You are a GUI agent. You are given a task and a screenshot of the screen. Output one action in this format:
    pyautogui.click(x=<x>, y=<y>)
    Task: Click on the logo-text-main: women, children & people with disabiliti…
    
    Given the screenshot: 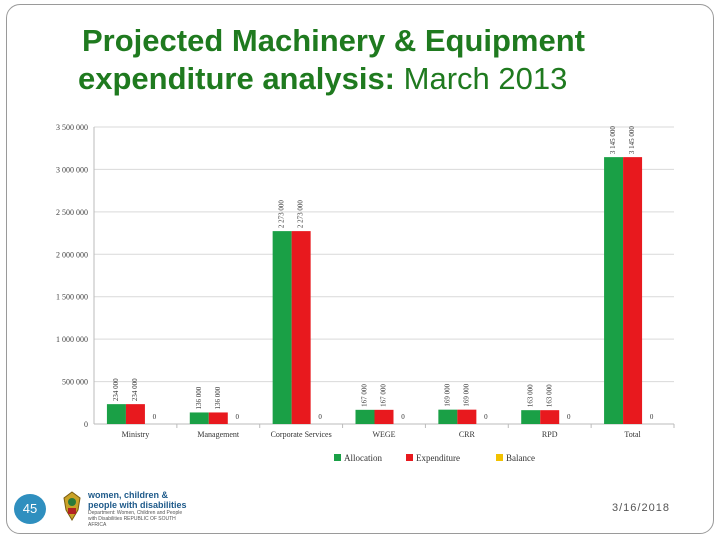 What is the action you would take?
    pyautogui.click(x=137, y=500)
    